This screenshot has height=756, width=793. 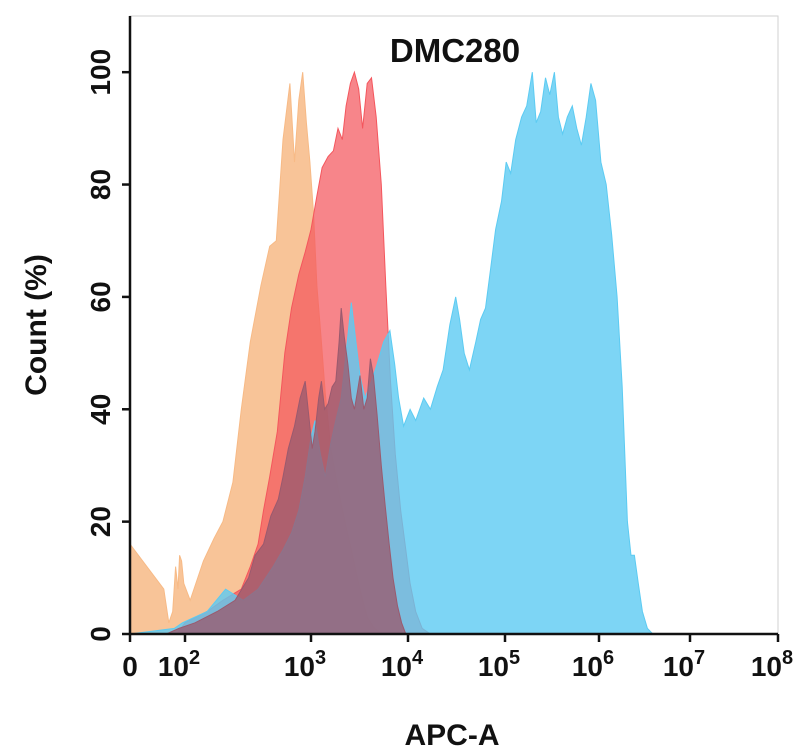 I want to click on y-tick-label: 60, so click(x=100, y=296).